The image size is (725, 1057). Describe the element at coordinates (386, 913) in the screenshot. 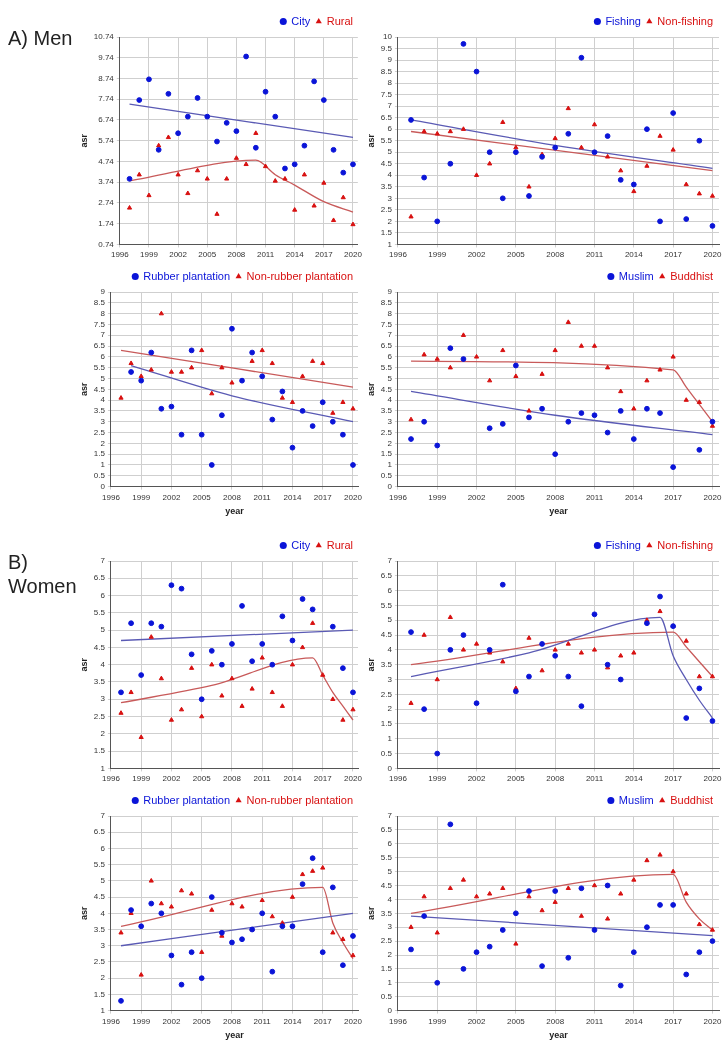

I see `y-tick-label: 3.5` at that location.